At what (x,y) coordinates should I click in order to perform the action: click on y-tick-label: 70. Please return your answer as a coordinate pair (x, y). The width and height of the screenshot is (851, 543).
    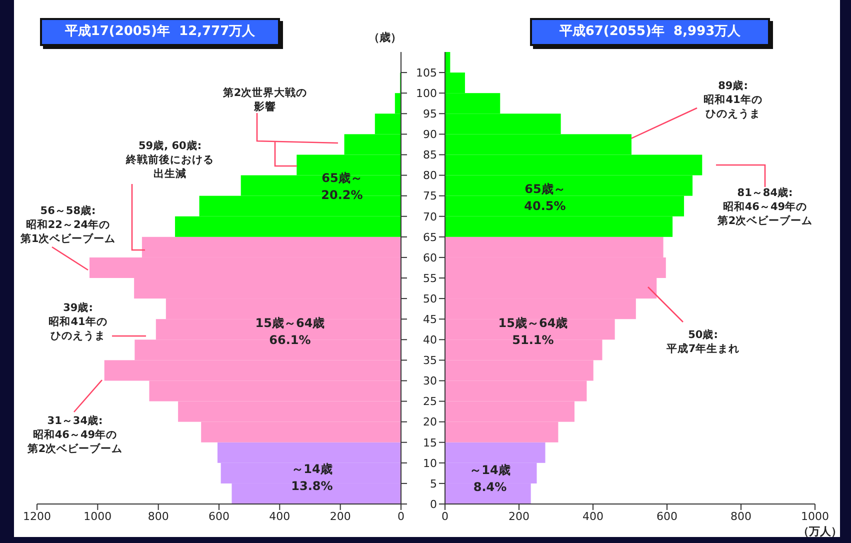
    Looking at the image, I should click on (430, 217).